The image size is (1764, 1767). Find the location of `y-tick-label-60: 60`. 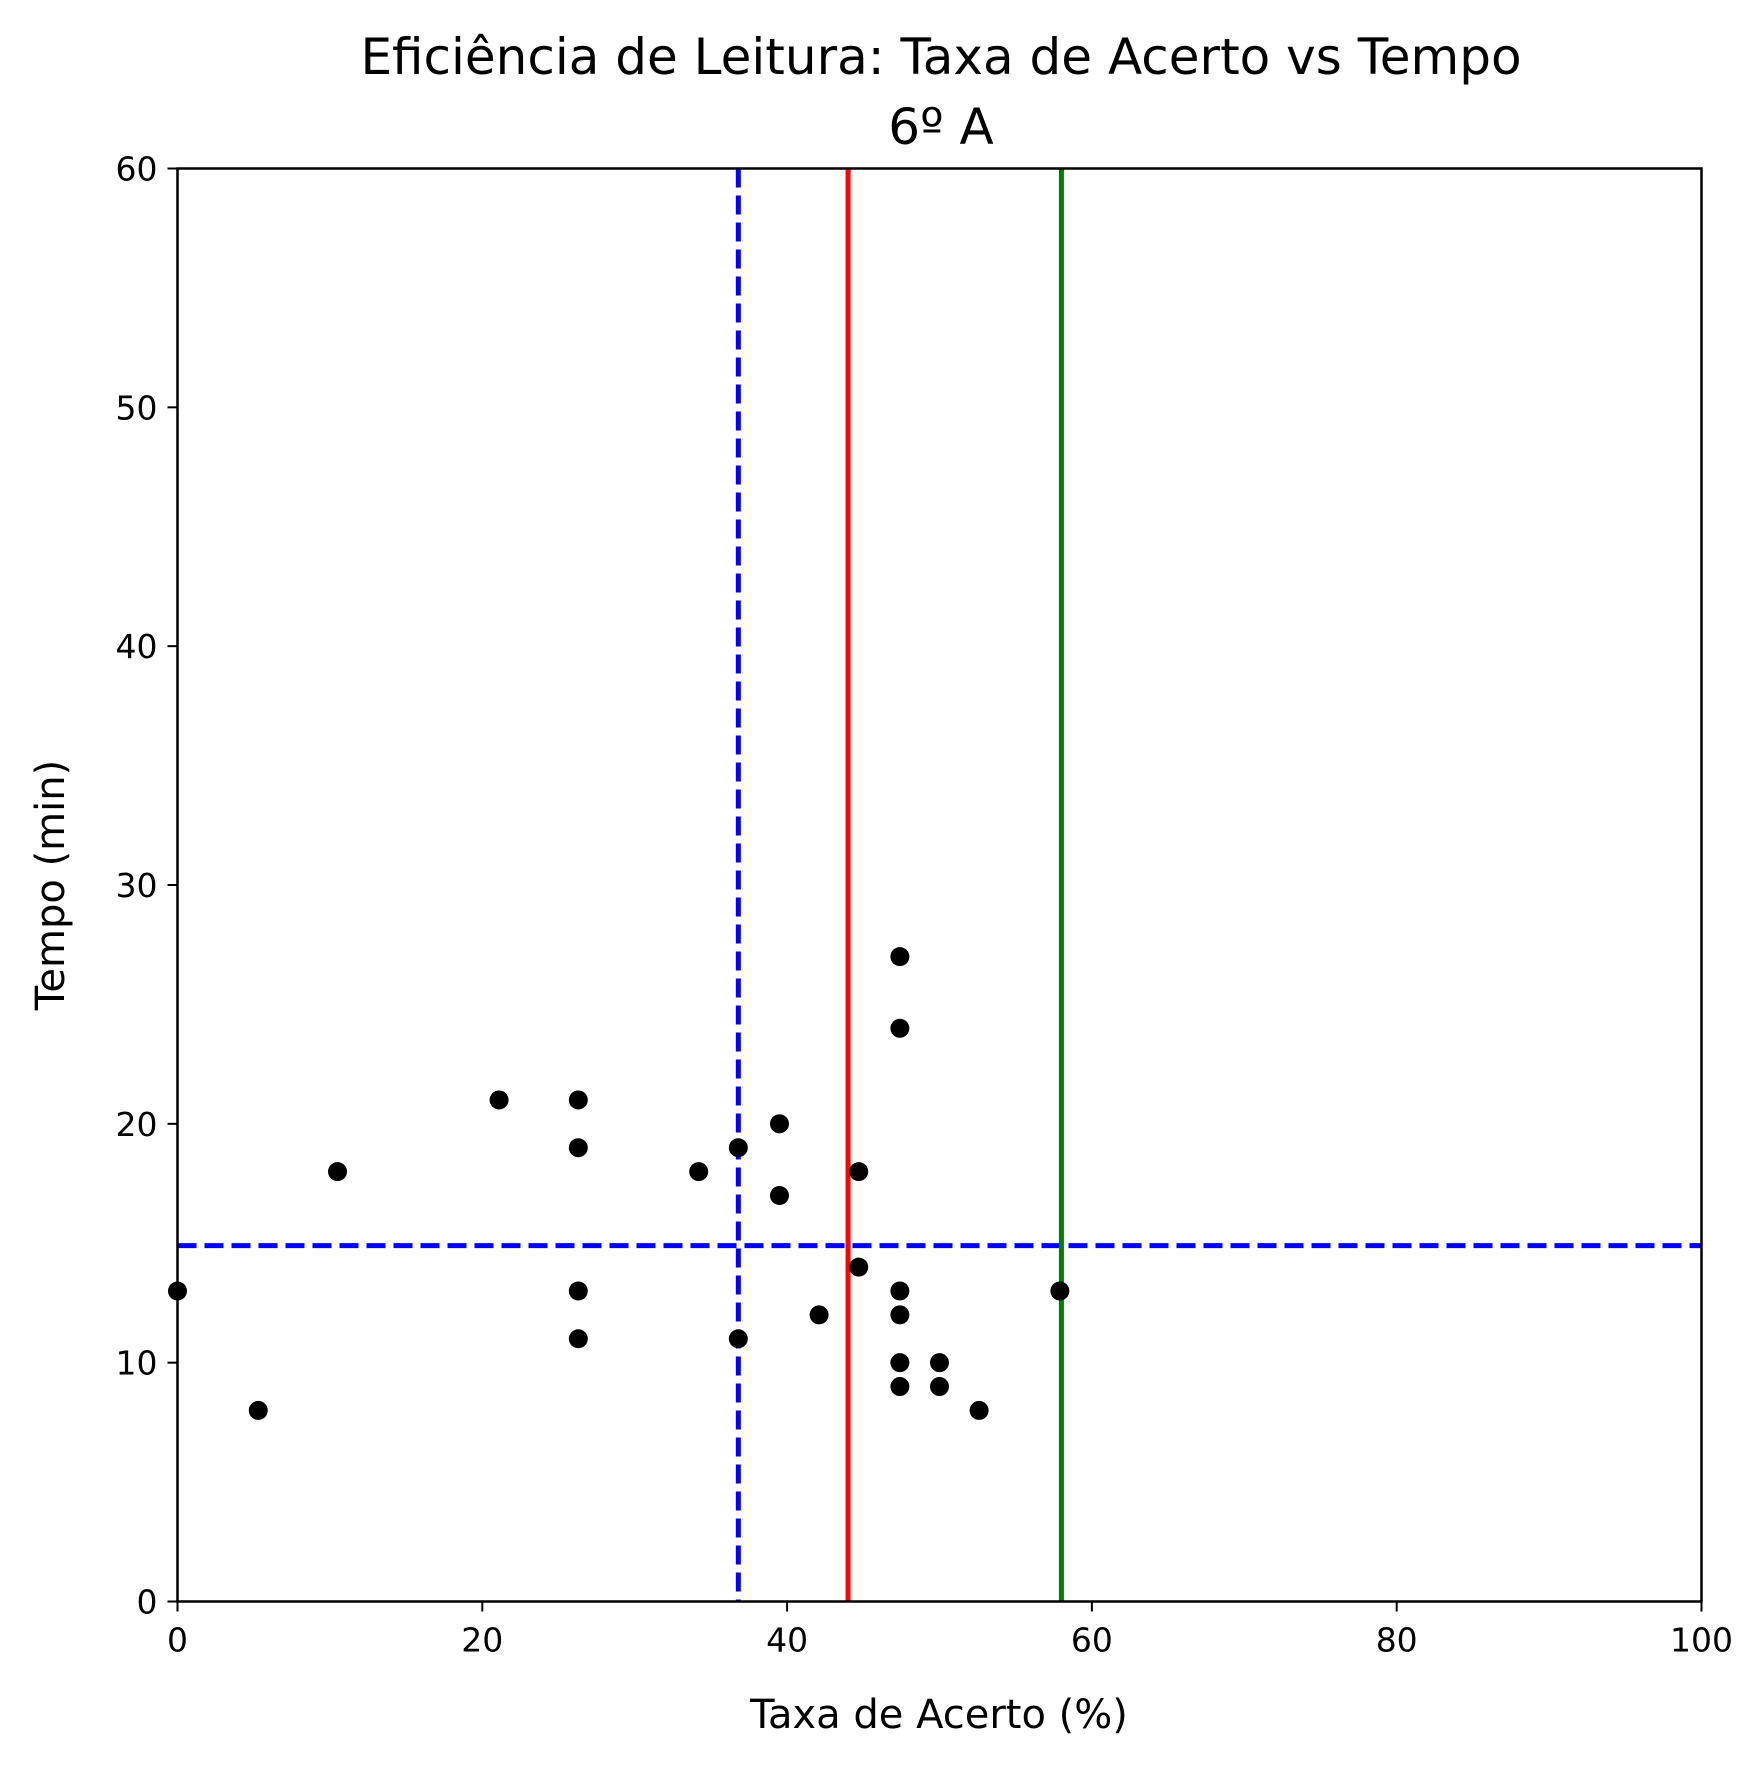

y-tick-label-60: 60 is located at coordinates (137, 169).